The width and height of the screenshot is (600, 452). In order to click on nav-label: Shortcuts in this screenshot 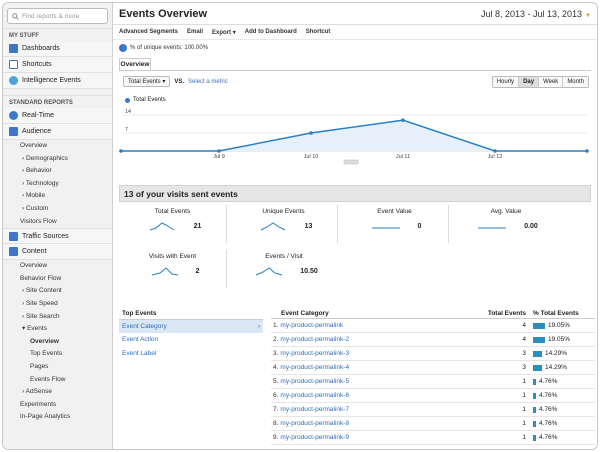, I will do `click(37, 64)`.